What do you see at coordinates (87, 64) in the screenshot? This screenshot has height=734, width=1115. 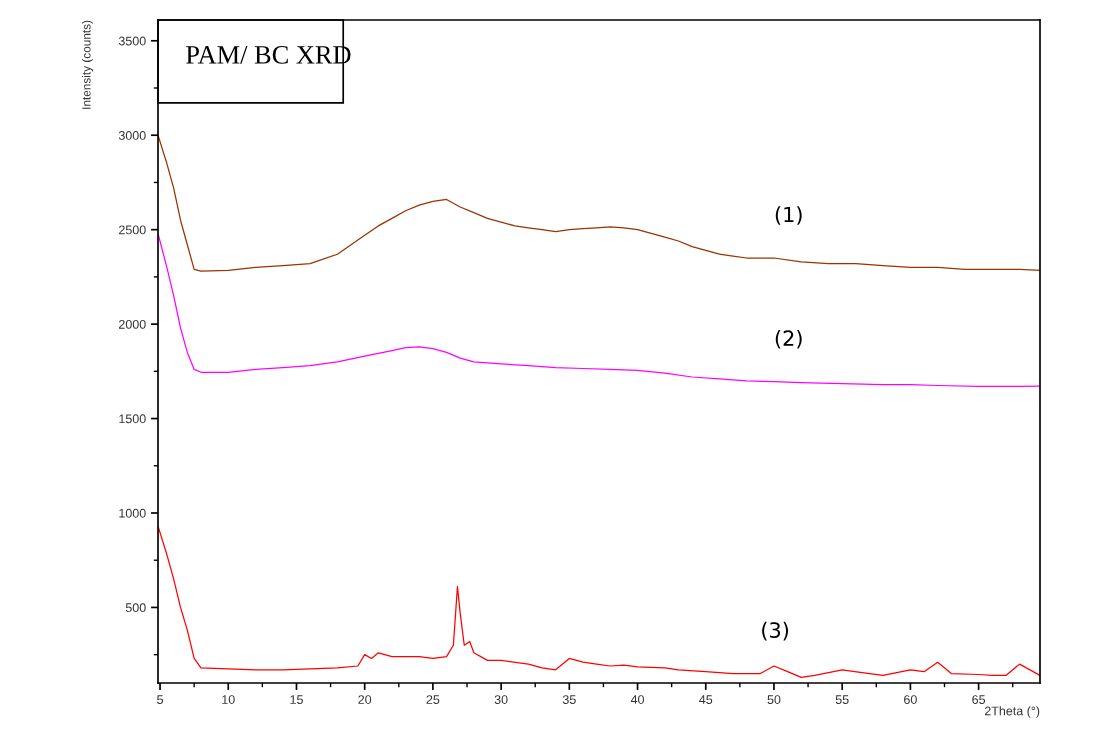 I see `y-axis-title: Intensity (counts)` at bounding box center [87, 64].